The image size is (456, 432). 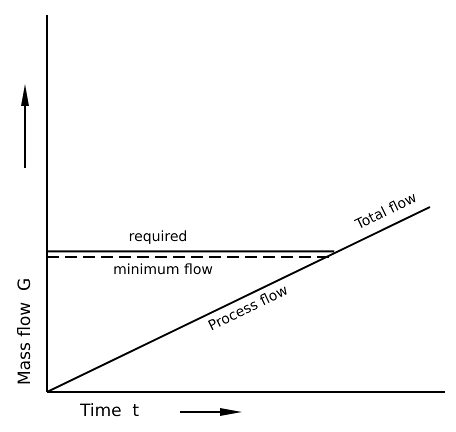 What do you see at coordinates (163, 270) in the screenshot?
I see `annotation: minimum flow` at bounding box center [163, 270].